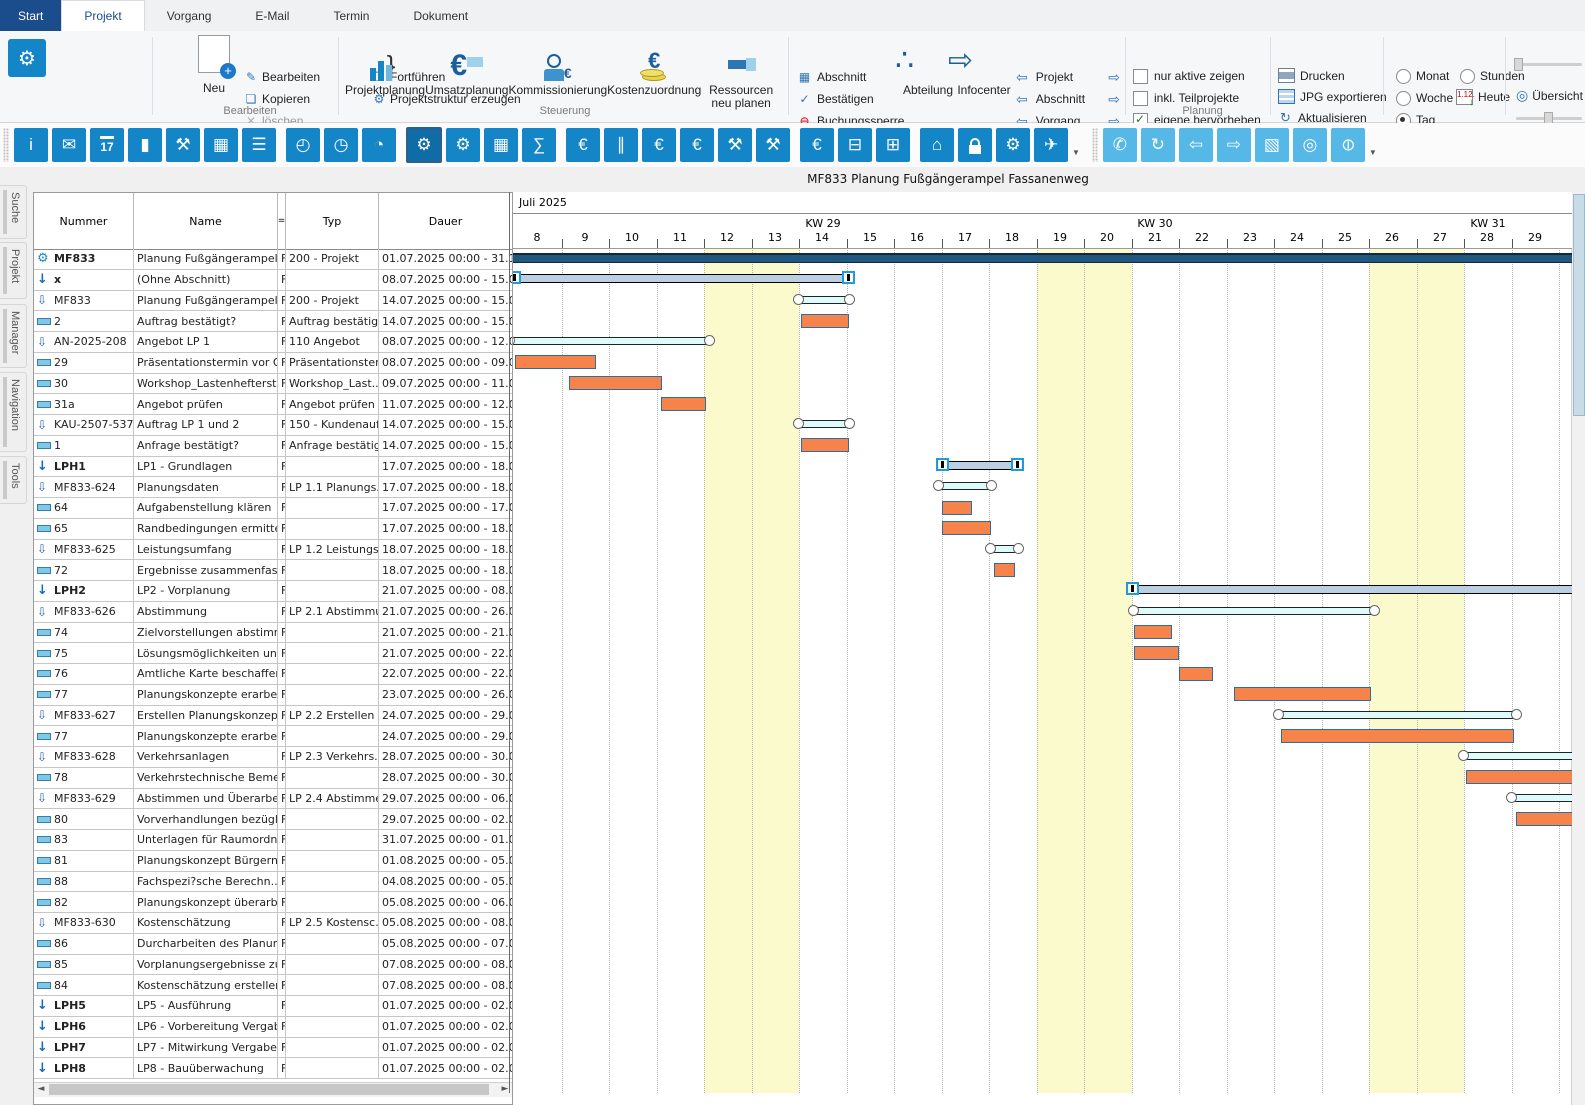 This screenshot has width=1585, height=1105. I want to click on kopieren-button: ❏ Kopieren, so click(277, 99).